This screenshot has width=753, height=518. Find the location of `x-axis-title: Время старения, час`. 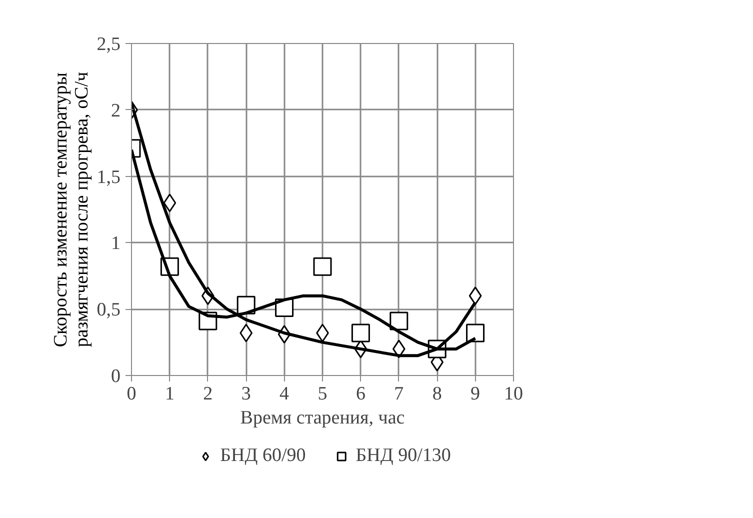

x-axis-title: Время старения, час is located at coordinates (322, 418).